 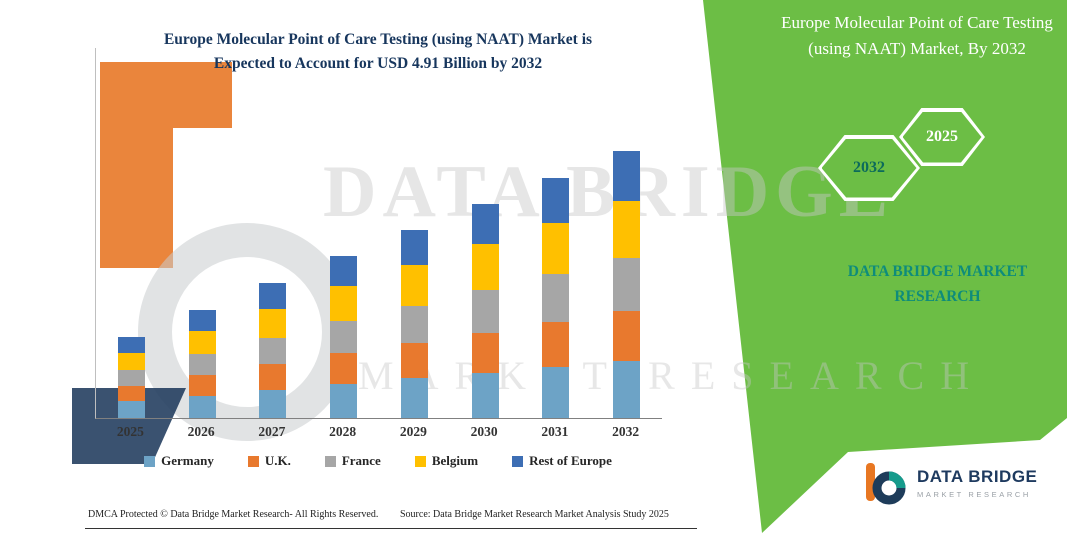 I want to click on bar-segment-belgium-2030, so click(x=485, y=266).